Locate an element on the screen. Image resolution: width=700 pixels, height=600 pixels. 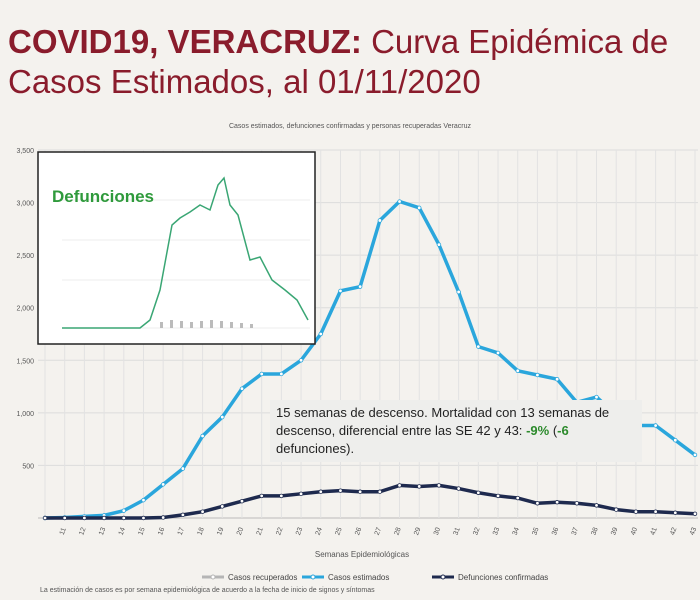
x-tick-label: 35 is located at coordinates (535, 532).